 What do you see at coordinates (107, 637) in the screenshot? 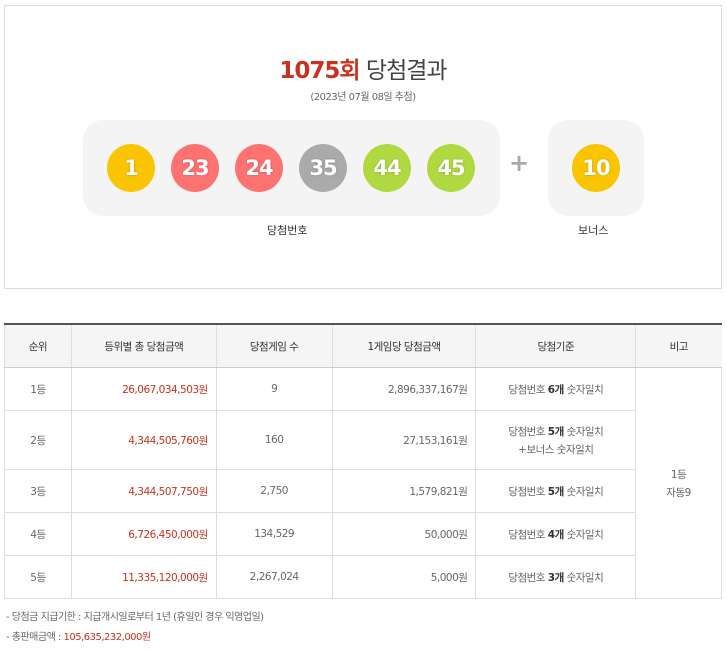
I see `total-sales-amount: 105,635,232,000원` at bounding box center [107, 637].